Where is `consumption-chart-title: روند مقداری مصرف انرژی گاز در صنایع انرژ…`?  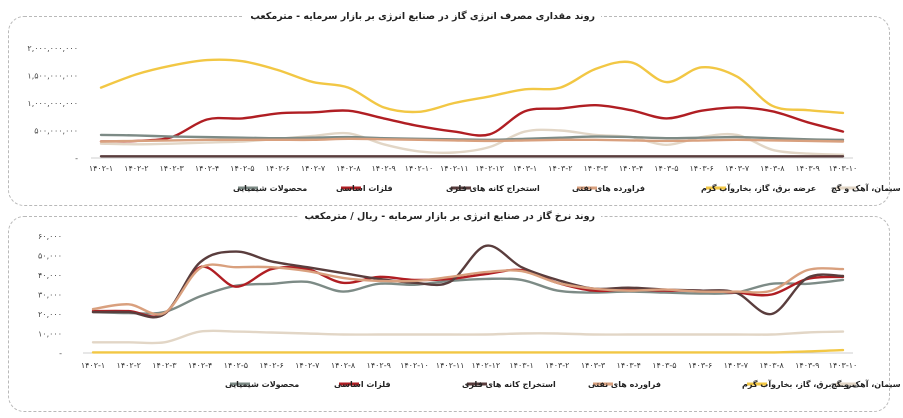 consumption-chart-title: روند مقداری مصرف انرژی گاز در صنایع انرژ… is located at coordinates (422, 16).